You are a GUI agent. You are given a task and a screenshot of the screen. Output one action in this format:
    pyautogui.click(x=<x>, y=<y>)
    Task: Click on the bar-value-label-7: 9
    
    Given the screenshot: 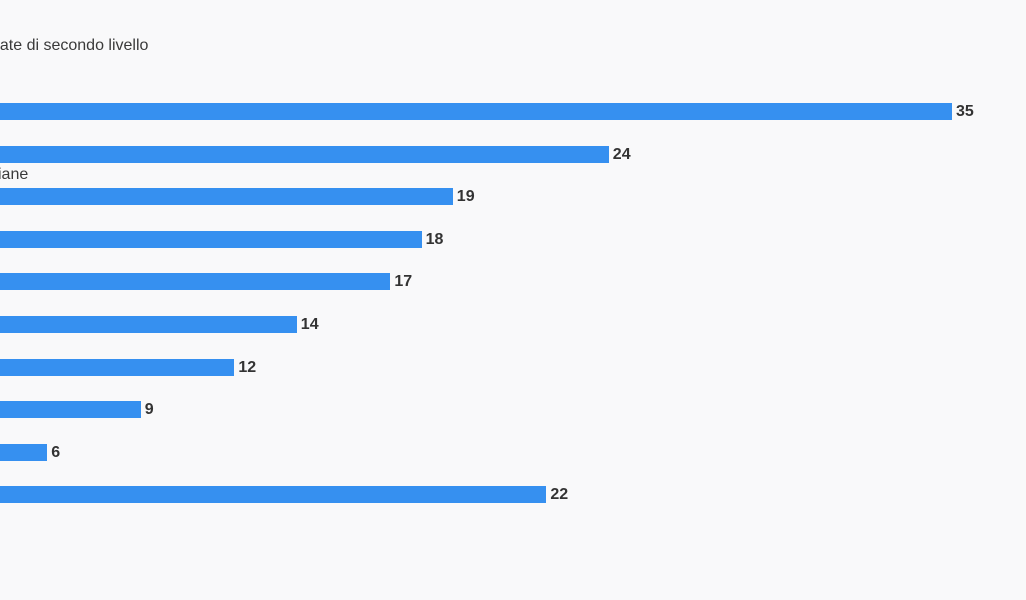 What is the action you would take?
    pyautogui.click(x=149, y=409)
    